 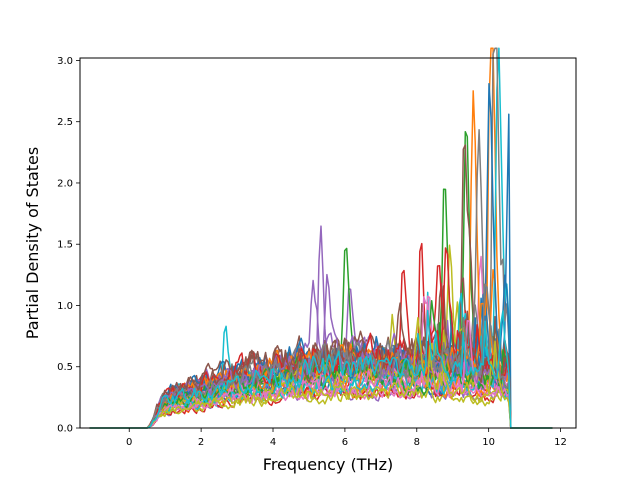 I want to click on x-tick-label: 4, so click(x=273, y=442).